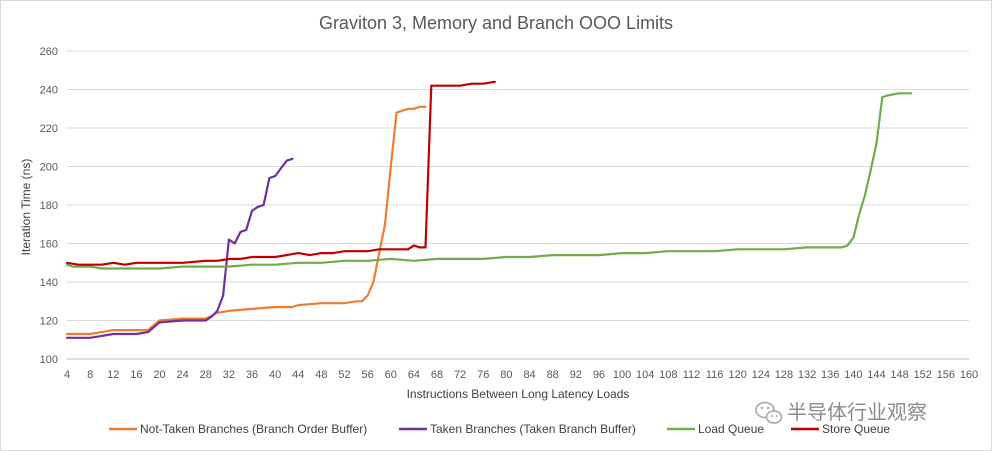 The width and height of the screenshot is (992, 451). What do you see at coordinates (49, 245) in the screenshot?
I see `y-tick-label: 160` at bounding box center [49, 245].